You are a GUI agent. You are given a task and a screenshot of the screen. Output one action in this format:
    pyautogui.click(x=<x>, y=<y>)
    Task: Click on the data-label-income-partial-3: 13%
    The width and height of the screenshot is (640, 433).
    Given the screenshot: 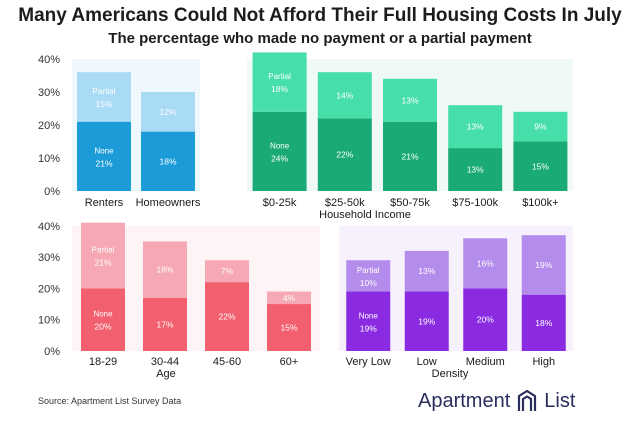 What is the action you would take?
    pyautogui.click(x=475, y=127)
    